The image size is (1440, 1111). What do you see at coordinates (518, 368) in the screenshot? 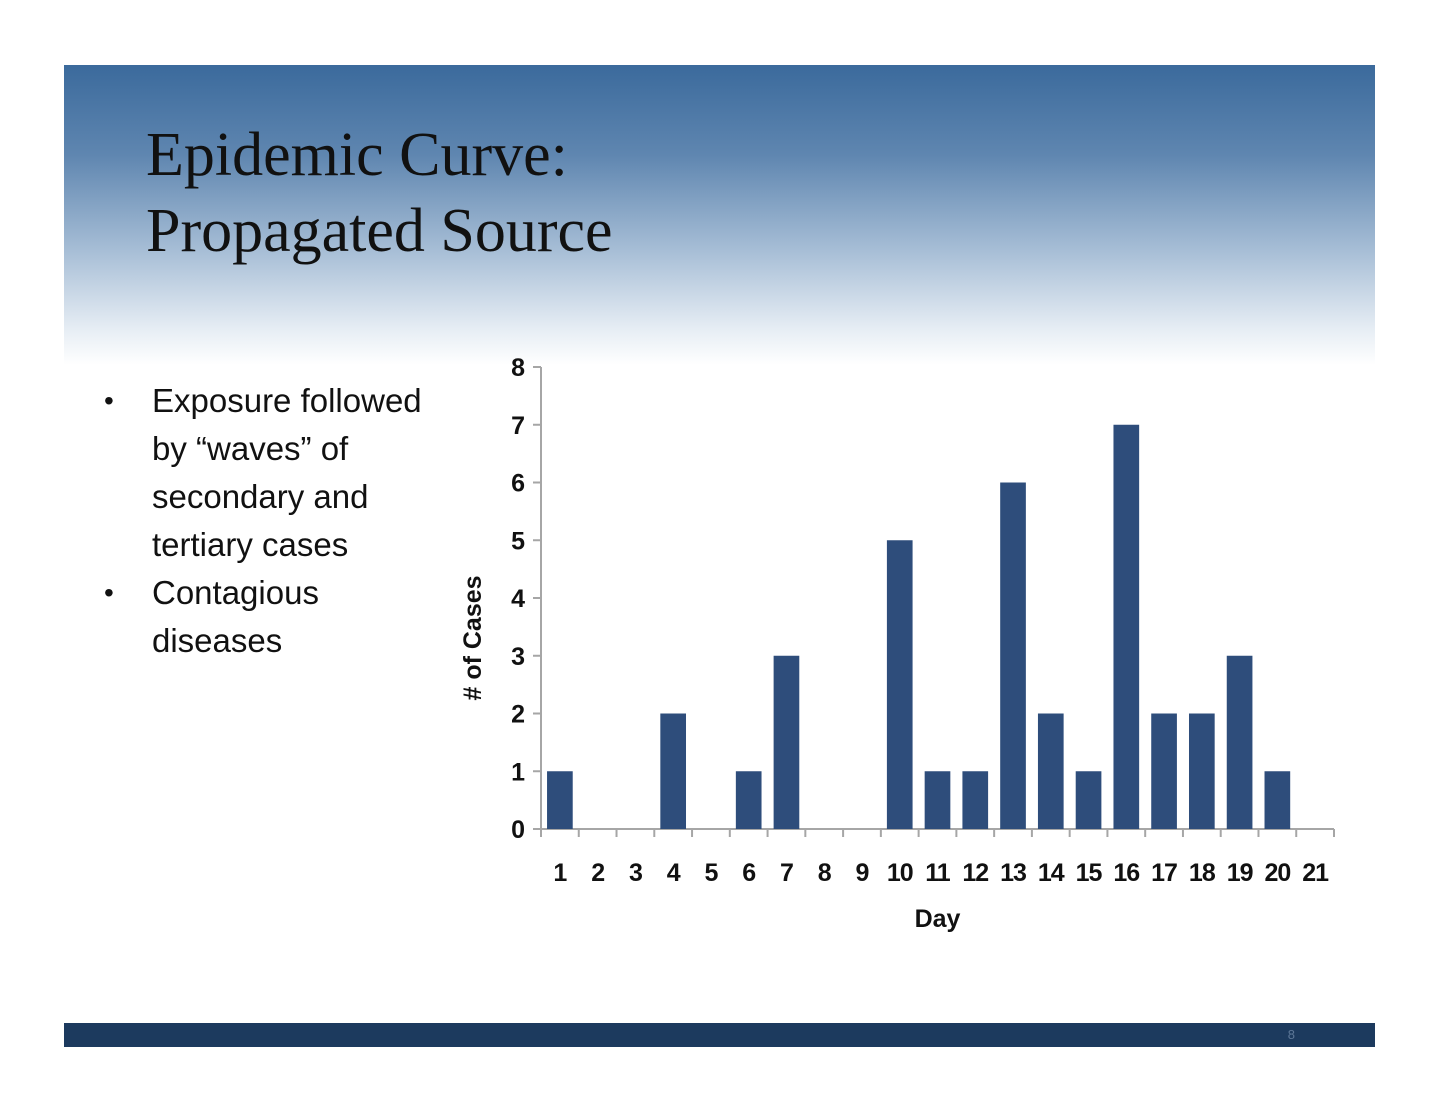
I see `y-tick-label: 8` at bounding box center [518, 368].